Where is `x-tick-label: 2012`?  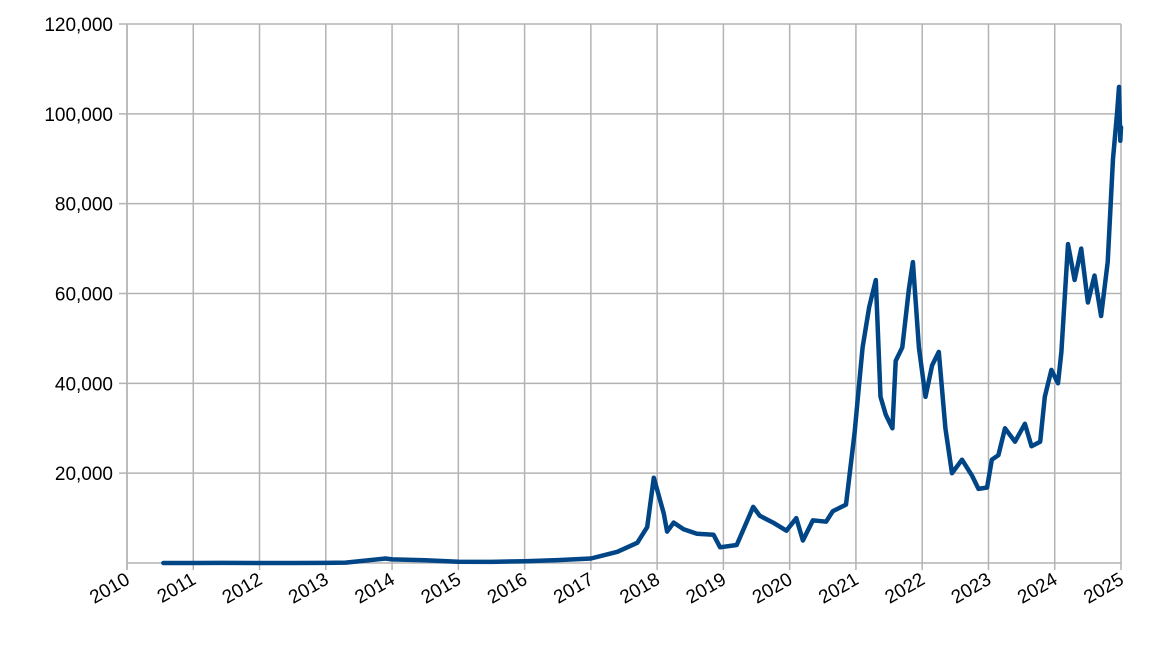
x-tick-label: 2012 is located at coordinates (242, 588).